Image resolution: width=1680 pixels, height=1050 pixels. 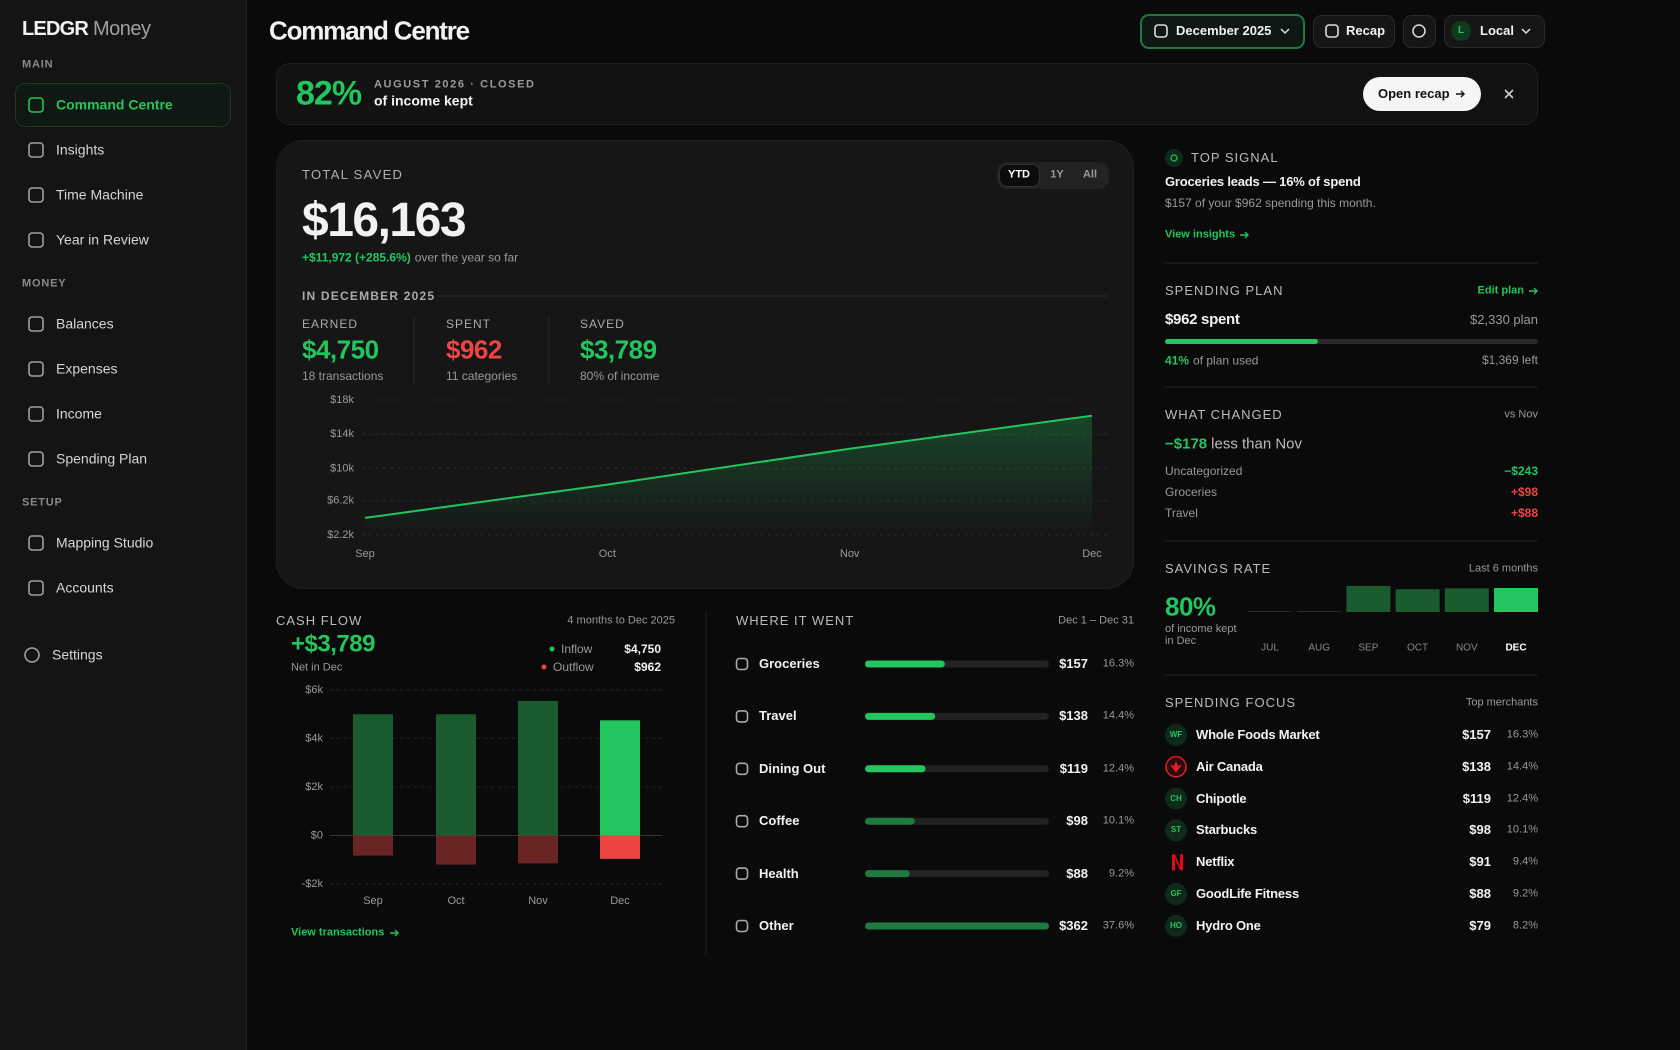 I want to click on section-label: SAVINGS RATE, so click(x=1218, y=569).